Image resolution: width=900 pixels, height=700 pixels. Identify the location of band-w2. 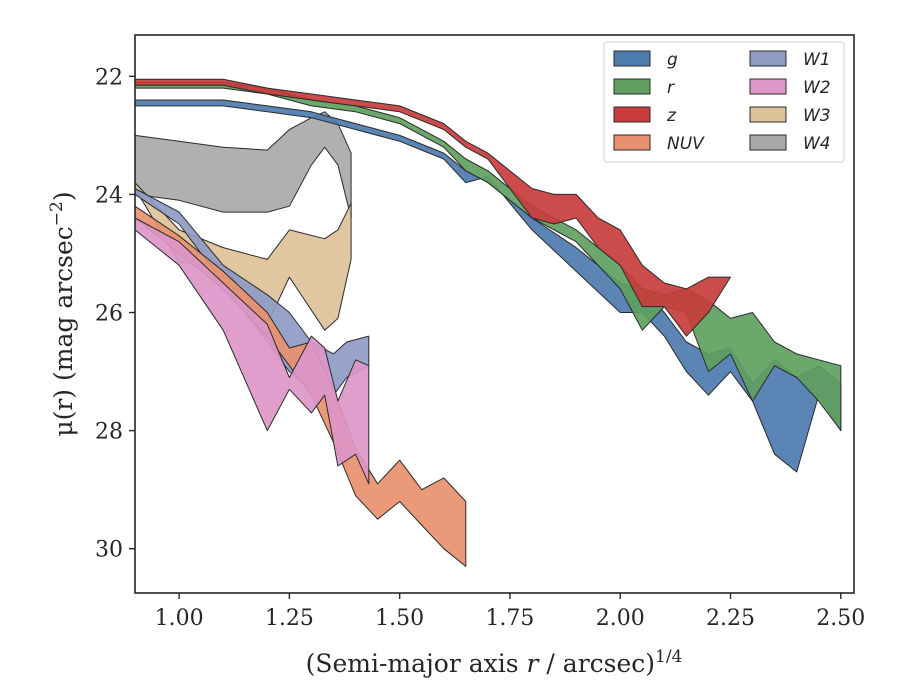
(252, 351).